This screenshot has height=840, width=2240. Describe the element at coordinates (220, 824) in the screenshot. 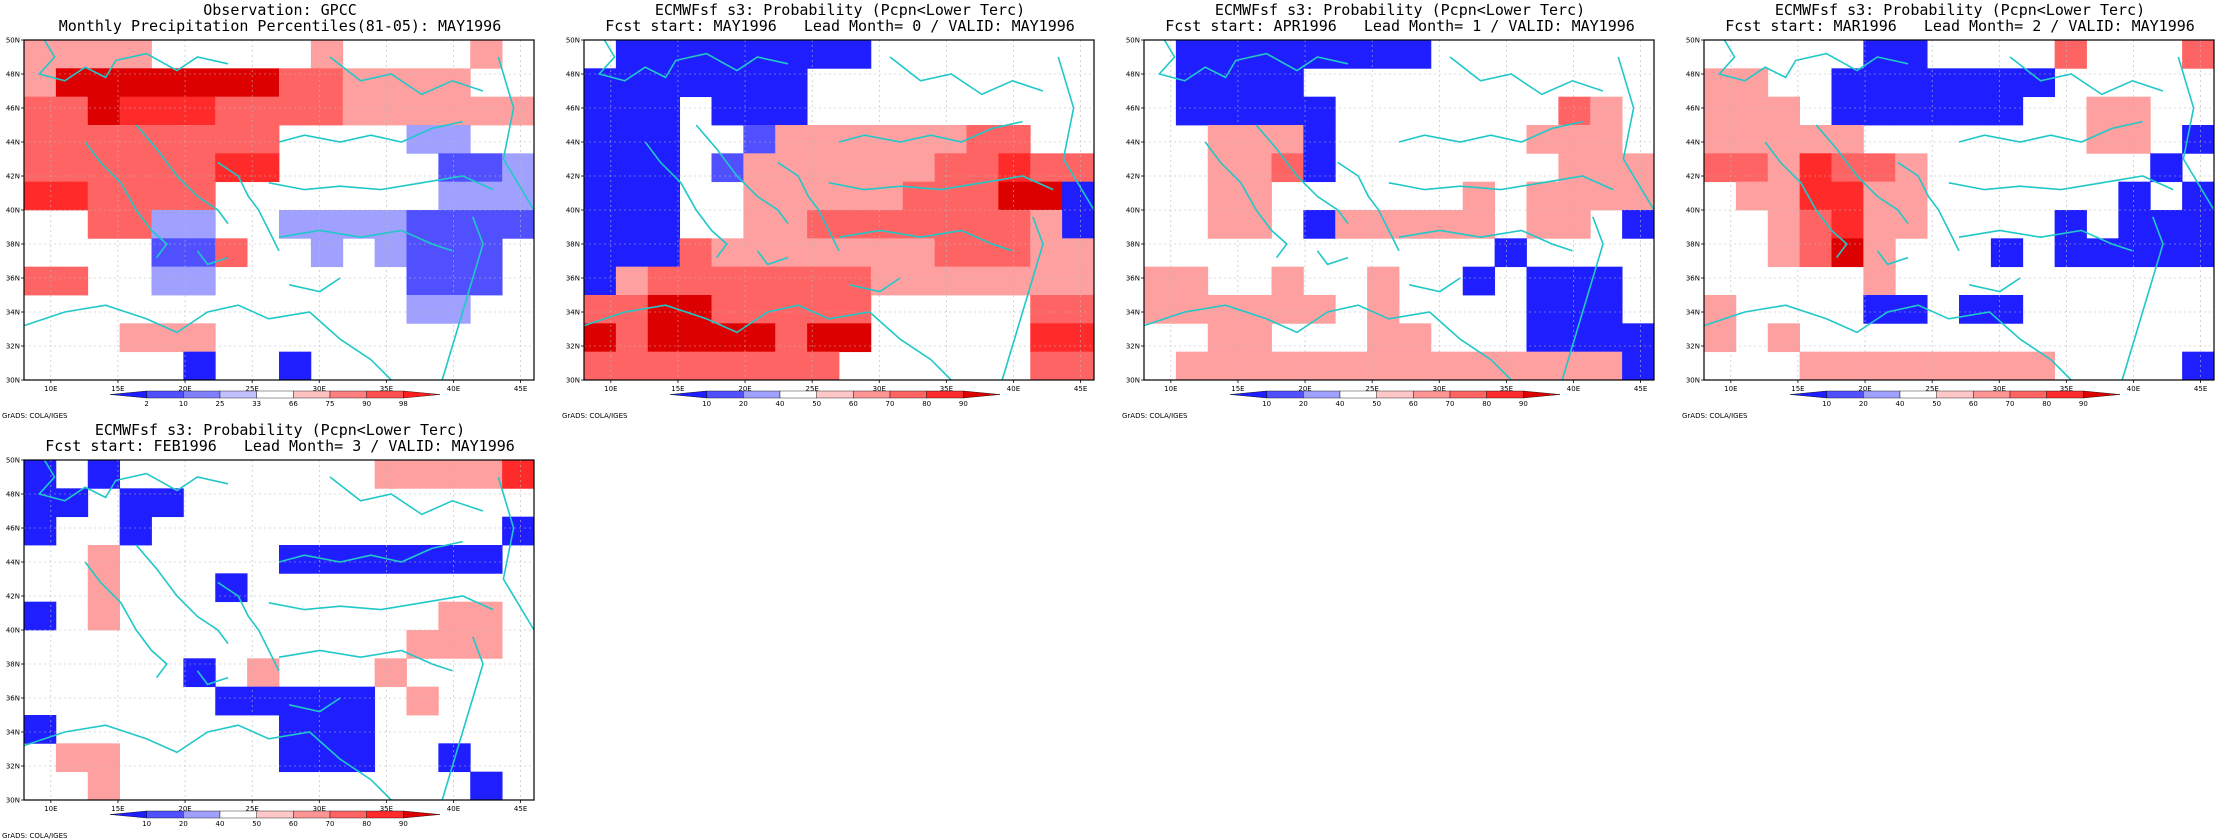

I see `colorbar-label: 40` at that location.